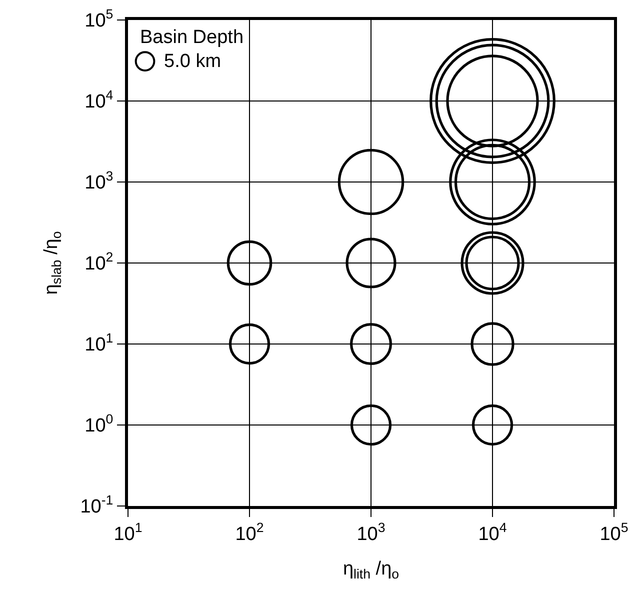  I want to click on y-tick-label: 10$^{4}$, so click(99, 100).